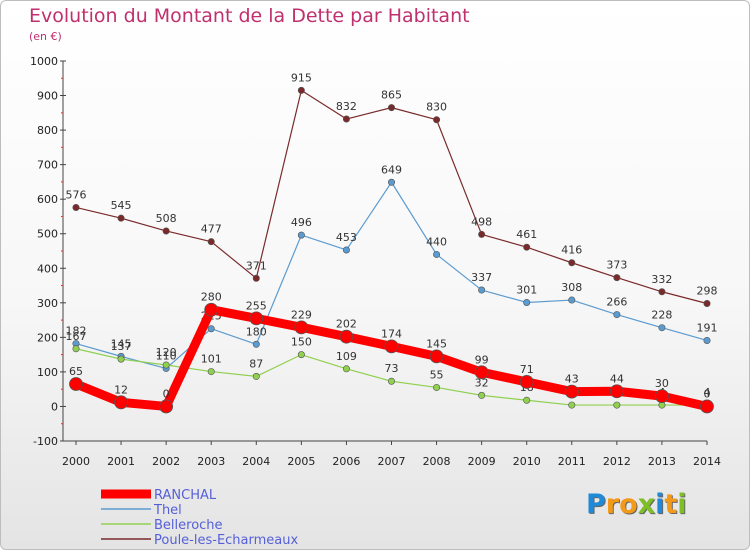 This screenshot has width=750, height=550. What do you see at coordinates (47, 303) in the screenshot?
I see `y-tick-label: 300` at bounding box center [47, 303].